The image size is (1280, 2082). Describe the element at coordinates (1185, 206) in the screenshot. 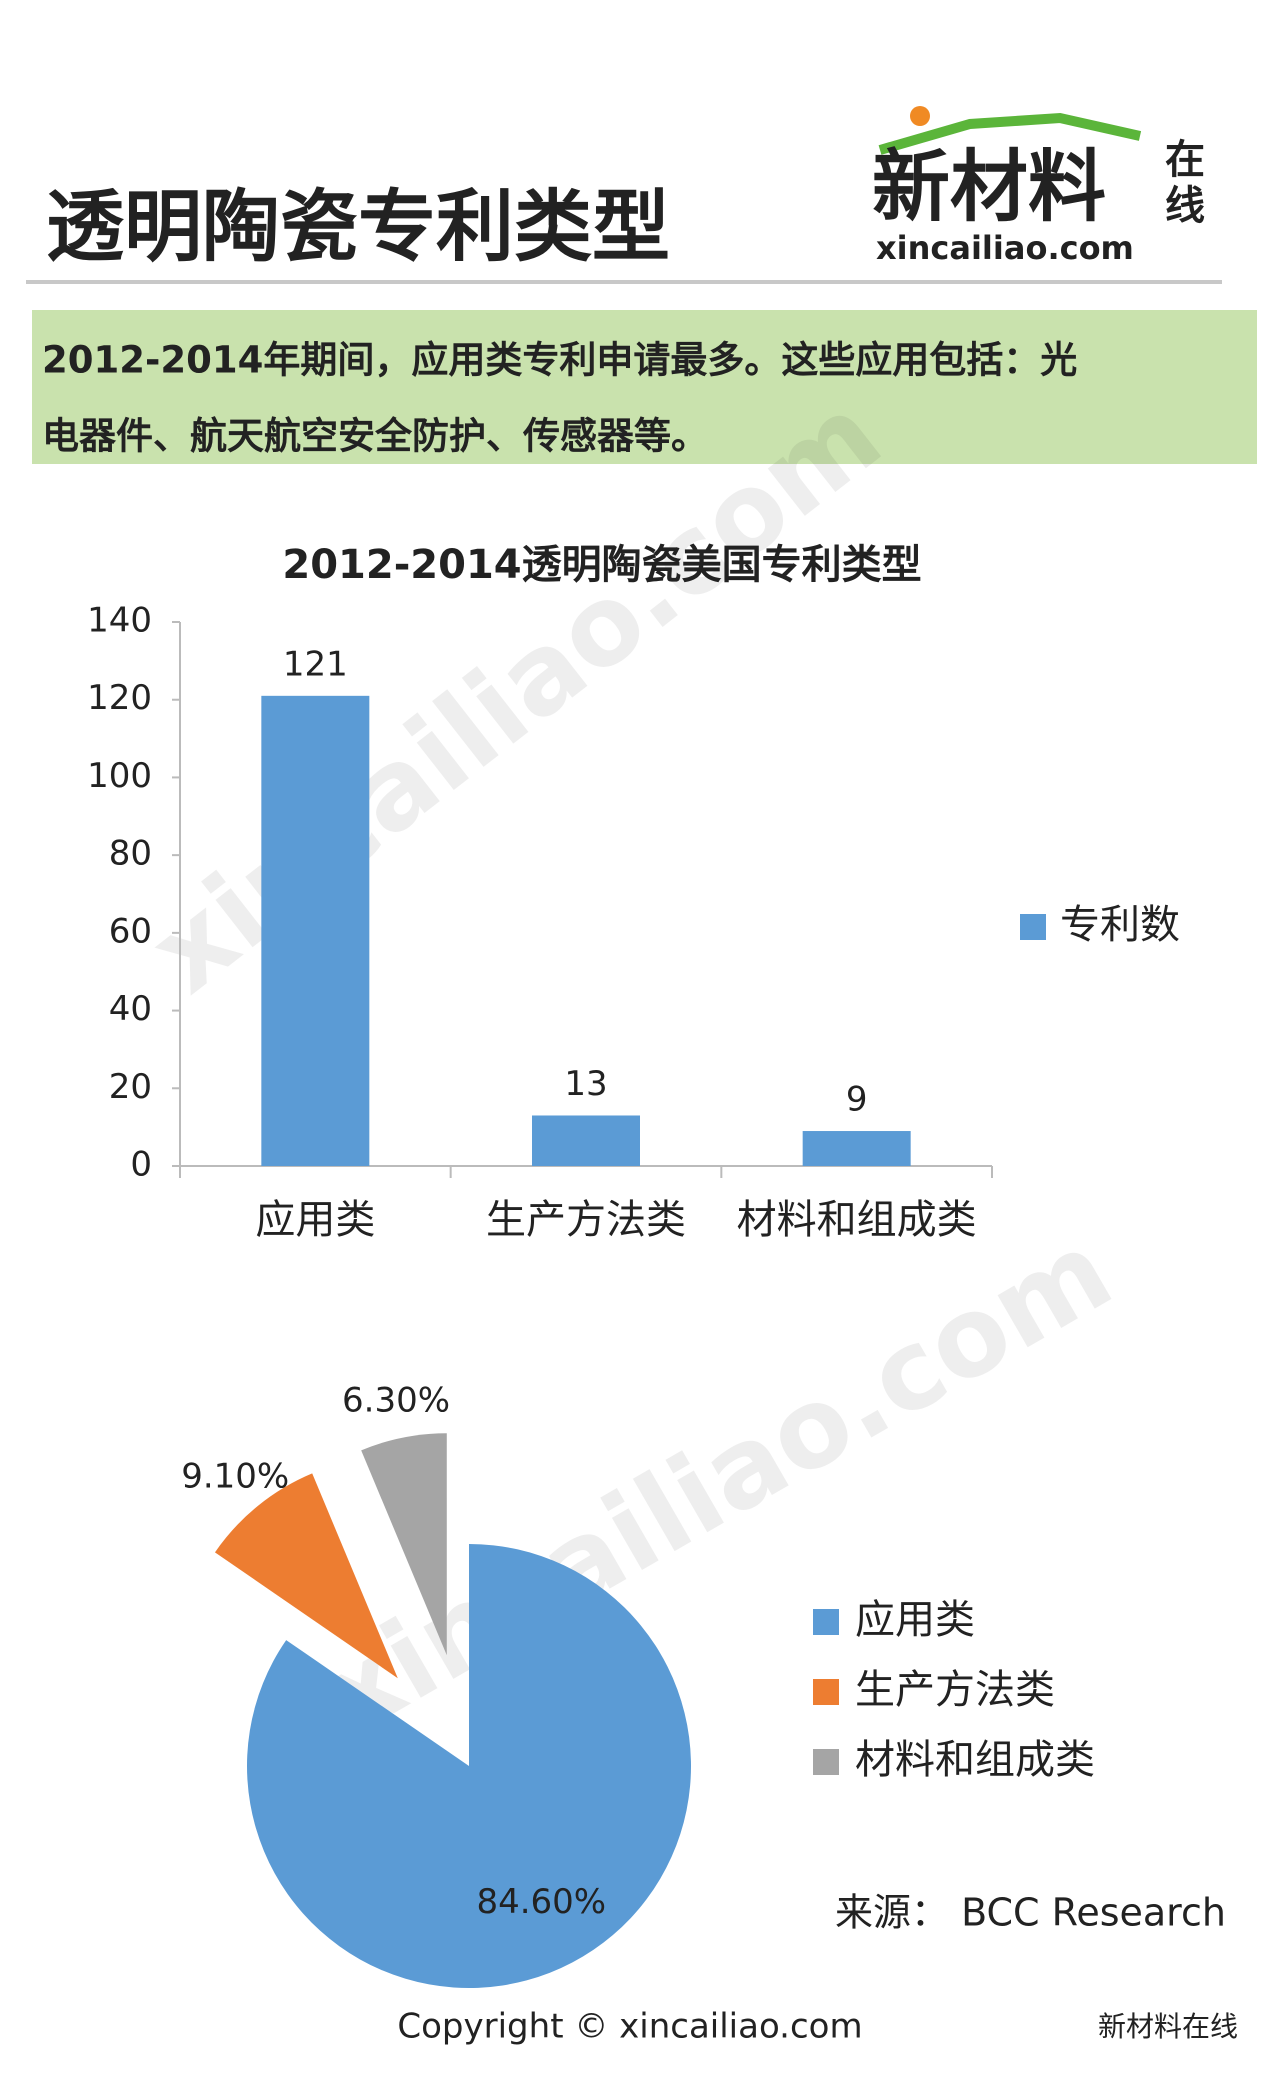

I see `logo-side: 线` at that location.